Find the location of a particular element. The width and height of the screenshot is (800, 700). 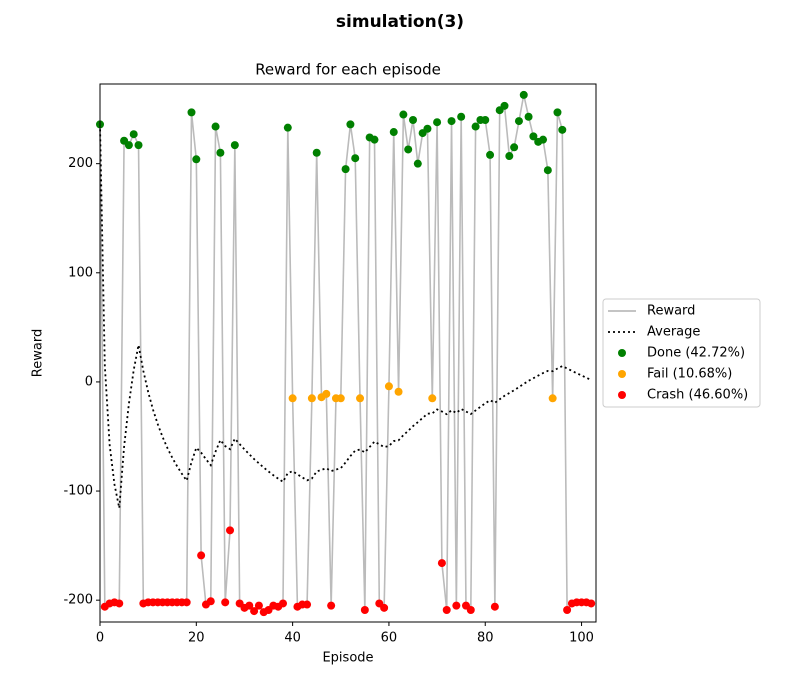

y-tick-label: -200 is located at coordinates (78, 600).